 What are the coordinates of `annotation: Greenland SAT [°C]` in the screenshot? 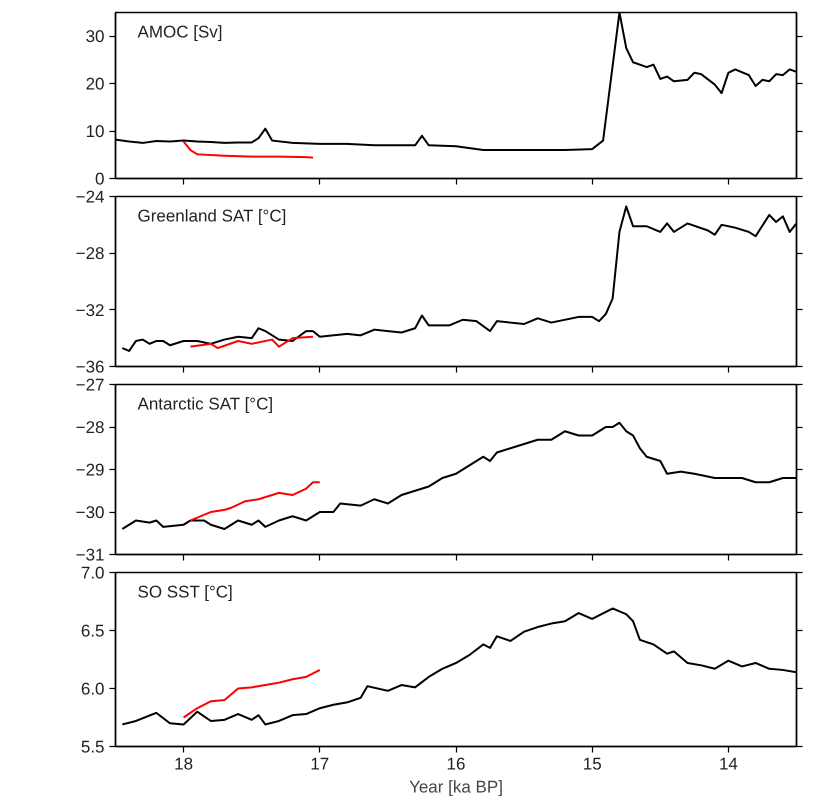 It's located at (212, 216).